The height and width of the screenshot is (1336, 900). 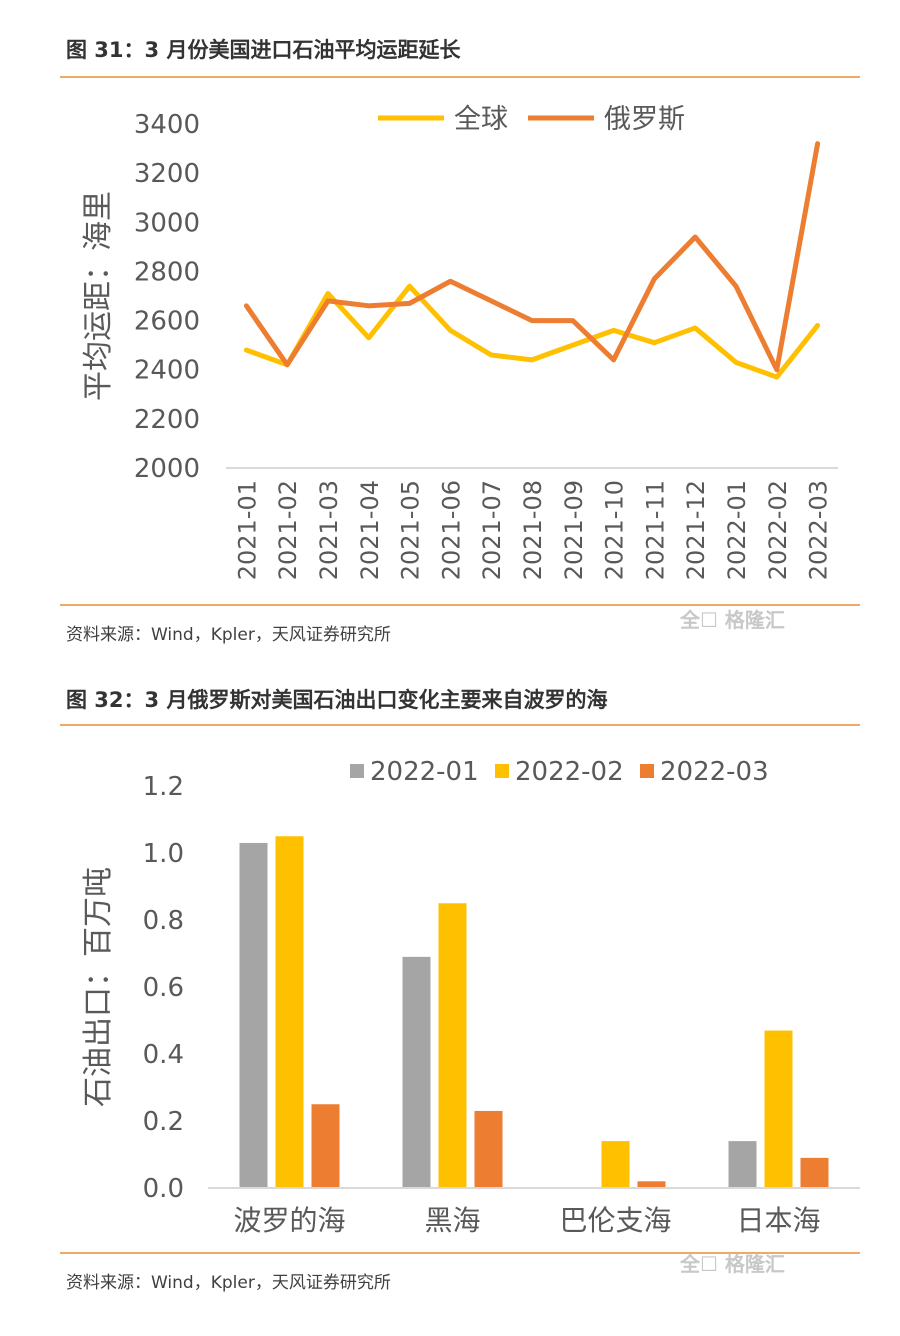 I want to click on x-tick-label: 2021-02, so click(x=288, y=530).